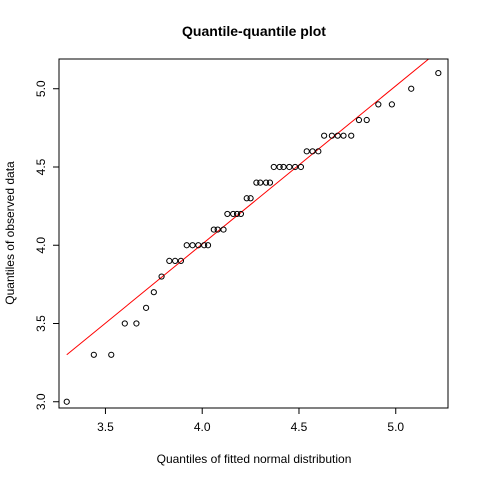 The height and width of the screenshot is (480, 480). What do you see at coordinates (41, 401) in the screenshot?
I see `y-tick-label: 3.0` at bounding box center [41, 401].